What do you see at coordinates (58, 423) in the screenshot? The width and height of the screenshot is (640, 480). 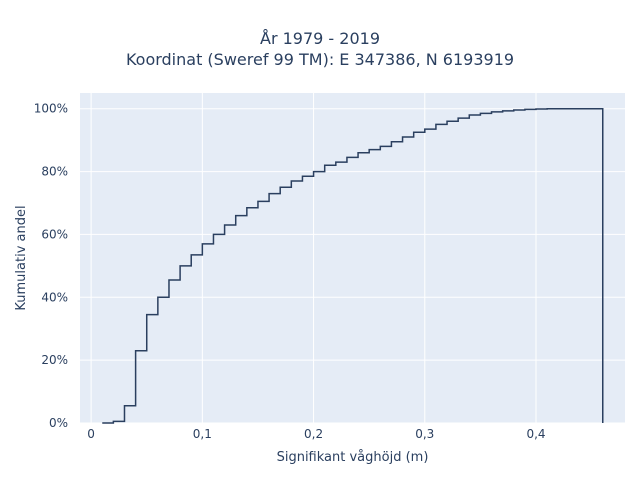 I see `y-tick-label: 0%` at bounding box center [58, 423].